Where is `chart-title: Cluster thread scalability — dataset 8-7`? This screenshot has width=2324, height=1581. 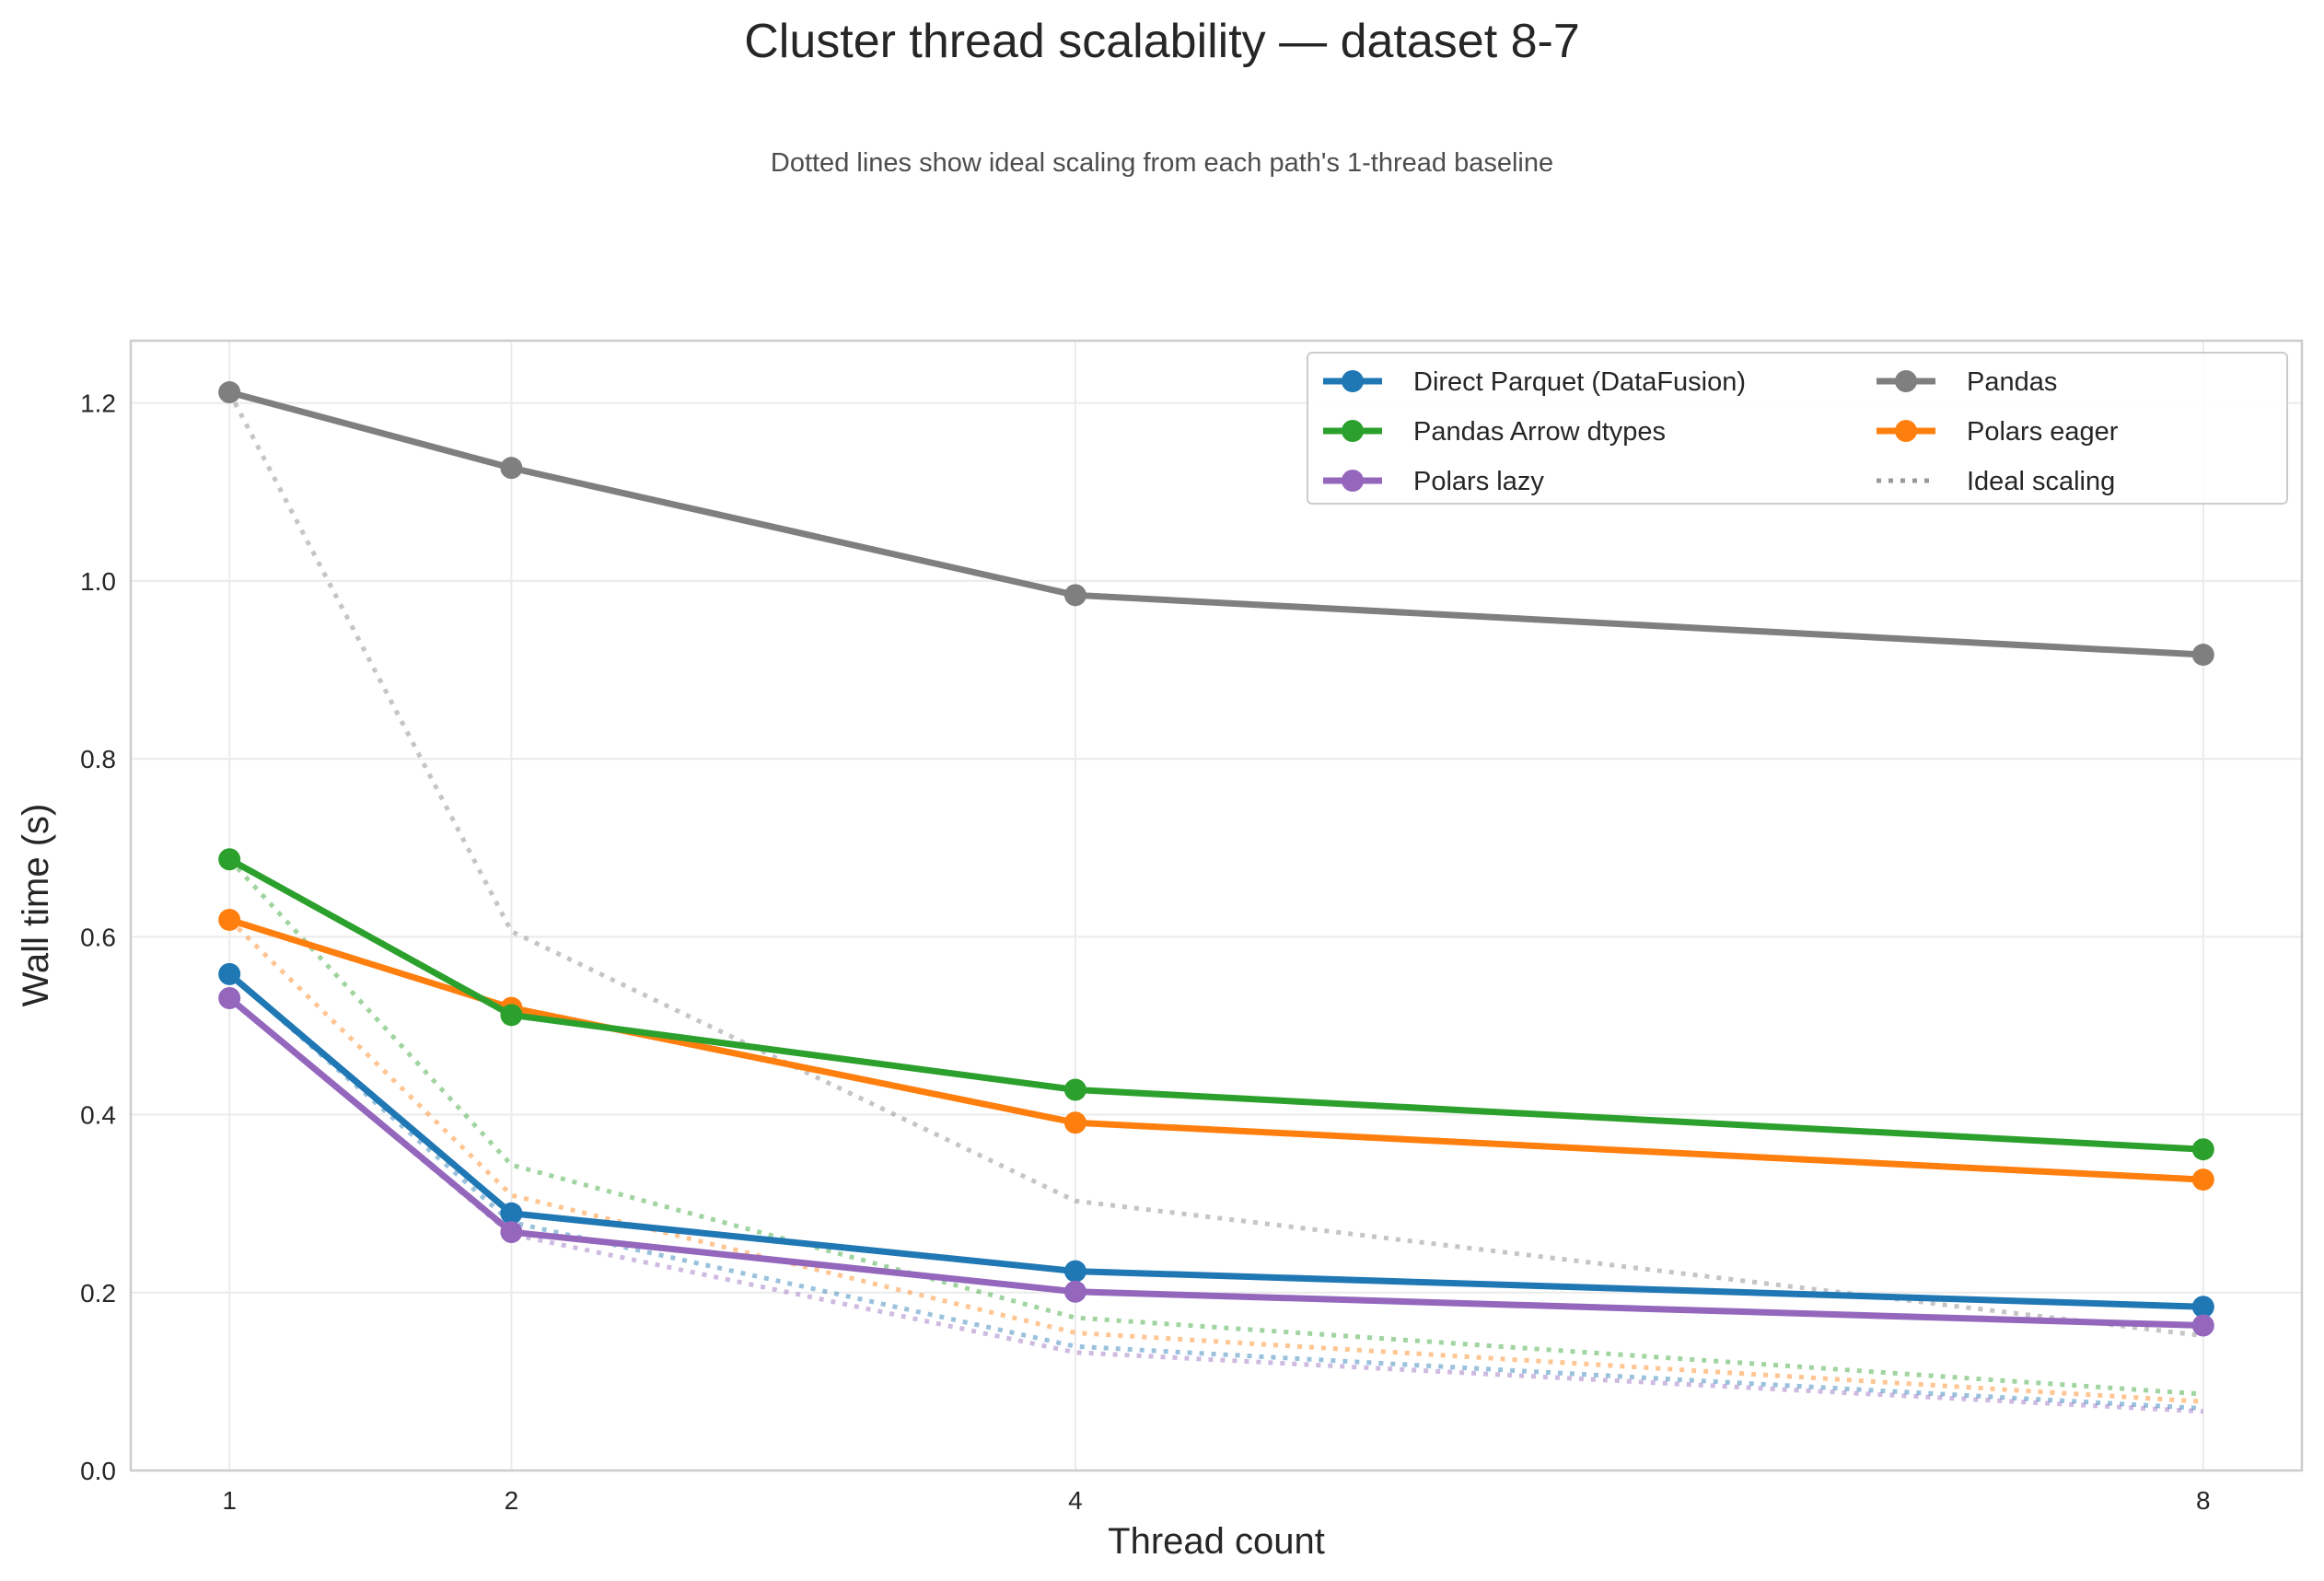 chart-title: Cluster thread scalability — dataset 8-7 is located at coordinates (1162, 41).